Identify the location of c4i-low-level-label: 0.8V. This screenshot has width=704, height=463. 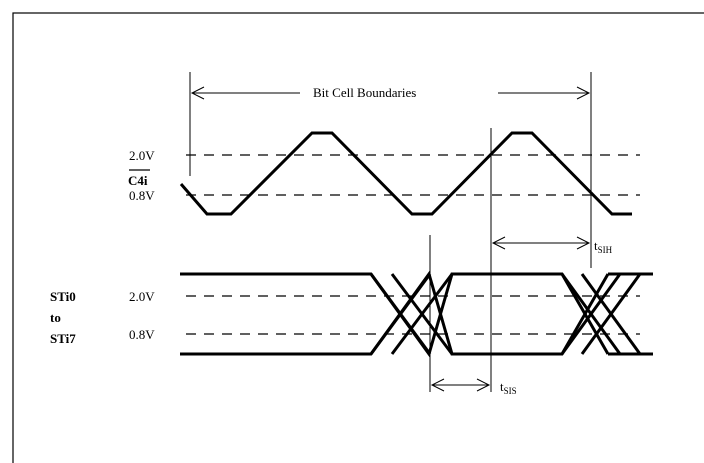
(142, 195).